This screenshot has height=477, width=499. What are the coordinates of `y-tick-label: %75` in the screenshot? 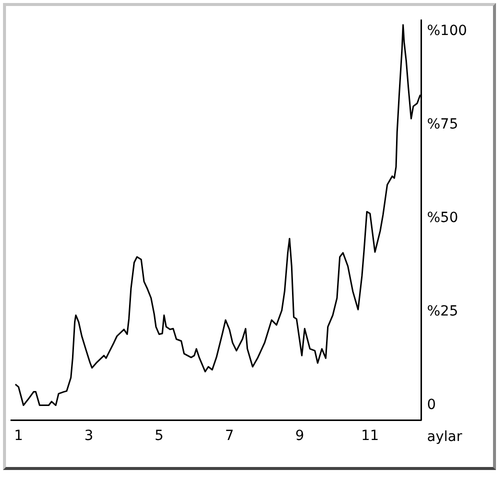 It's located at (442, 124).